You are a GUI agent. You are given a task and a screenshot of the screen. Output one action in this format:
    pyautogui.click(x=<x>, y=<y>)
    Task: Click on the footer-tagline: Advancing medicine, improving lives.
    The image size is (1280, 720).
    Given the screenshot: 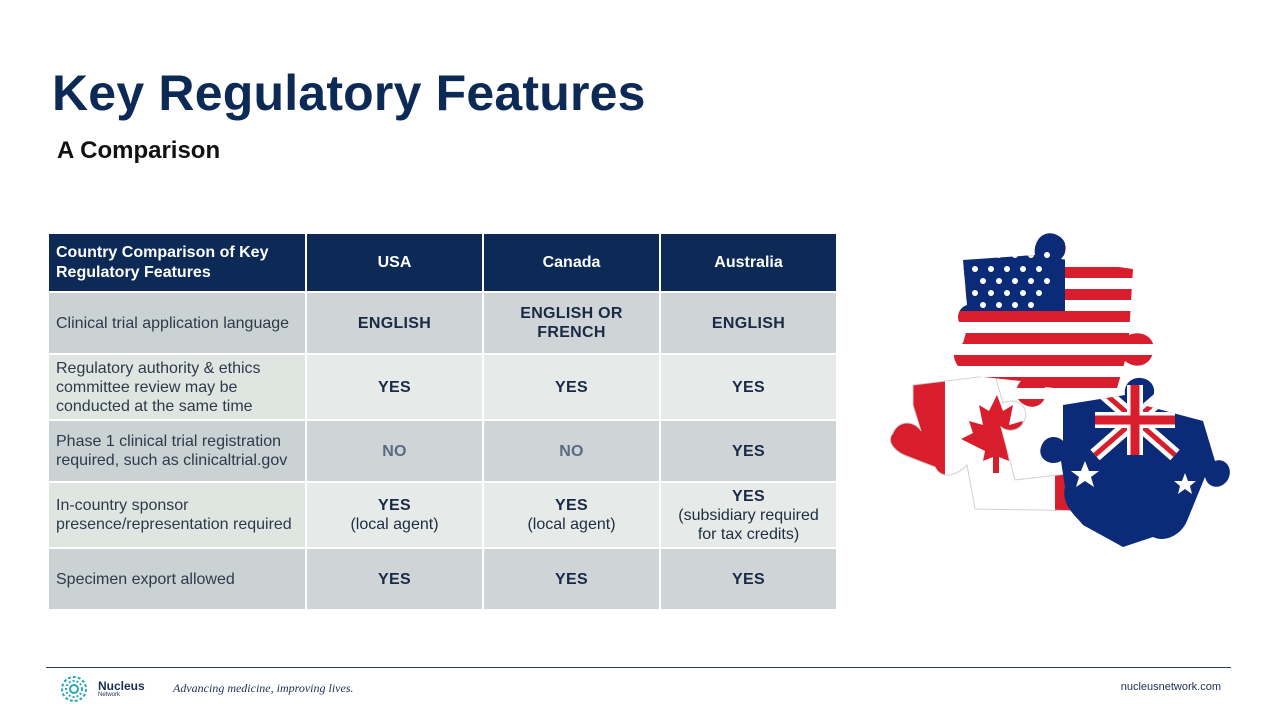 What is the action you would take?
    pyautogui.click(x=263, y=688)
    